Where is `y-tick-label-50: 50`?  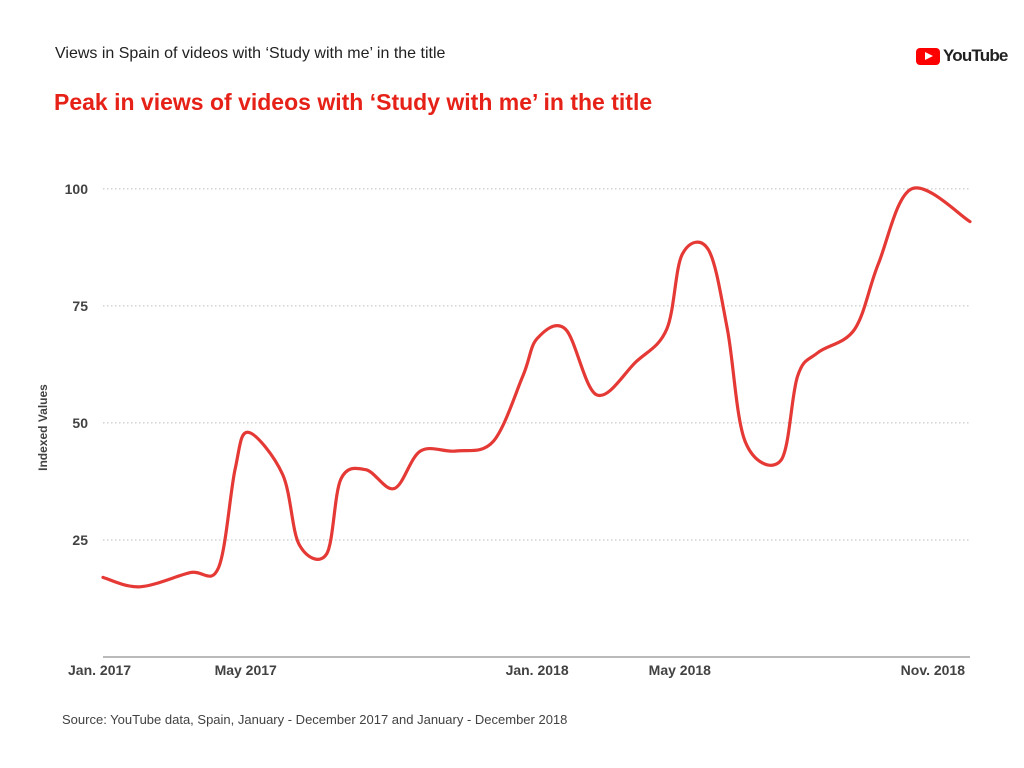 y-tick-label-50: 50 is located at coordinates (80, 423).